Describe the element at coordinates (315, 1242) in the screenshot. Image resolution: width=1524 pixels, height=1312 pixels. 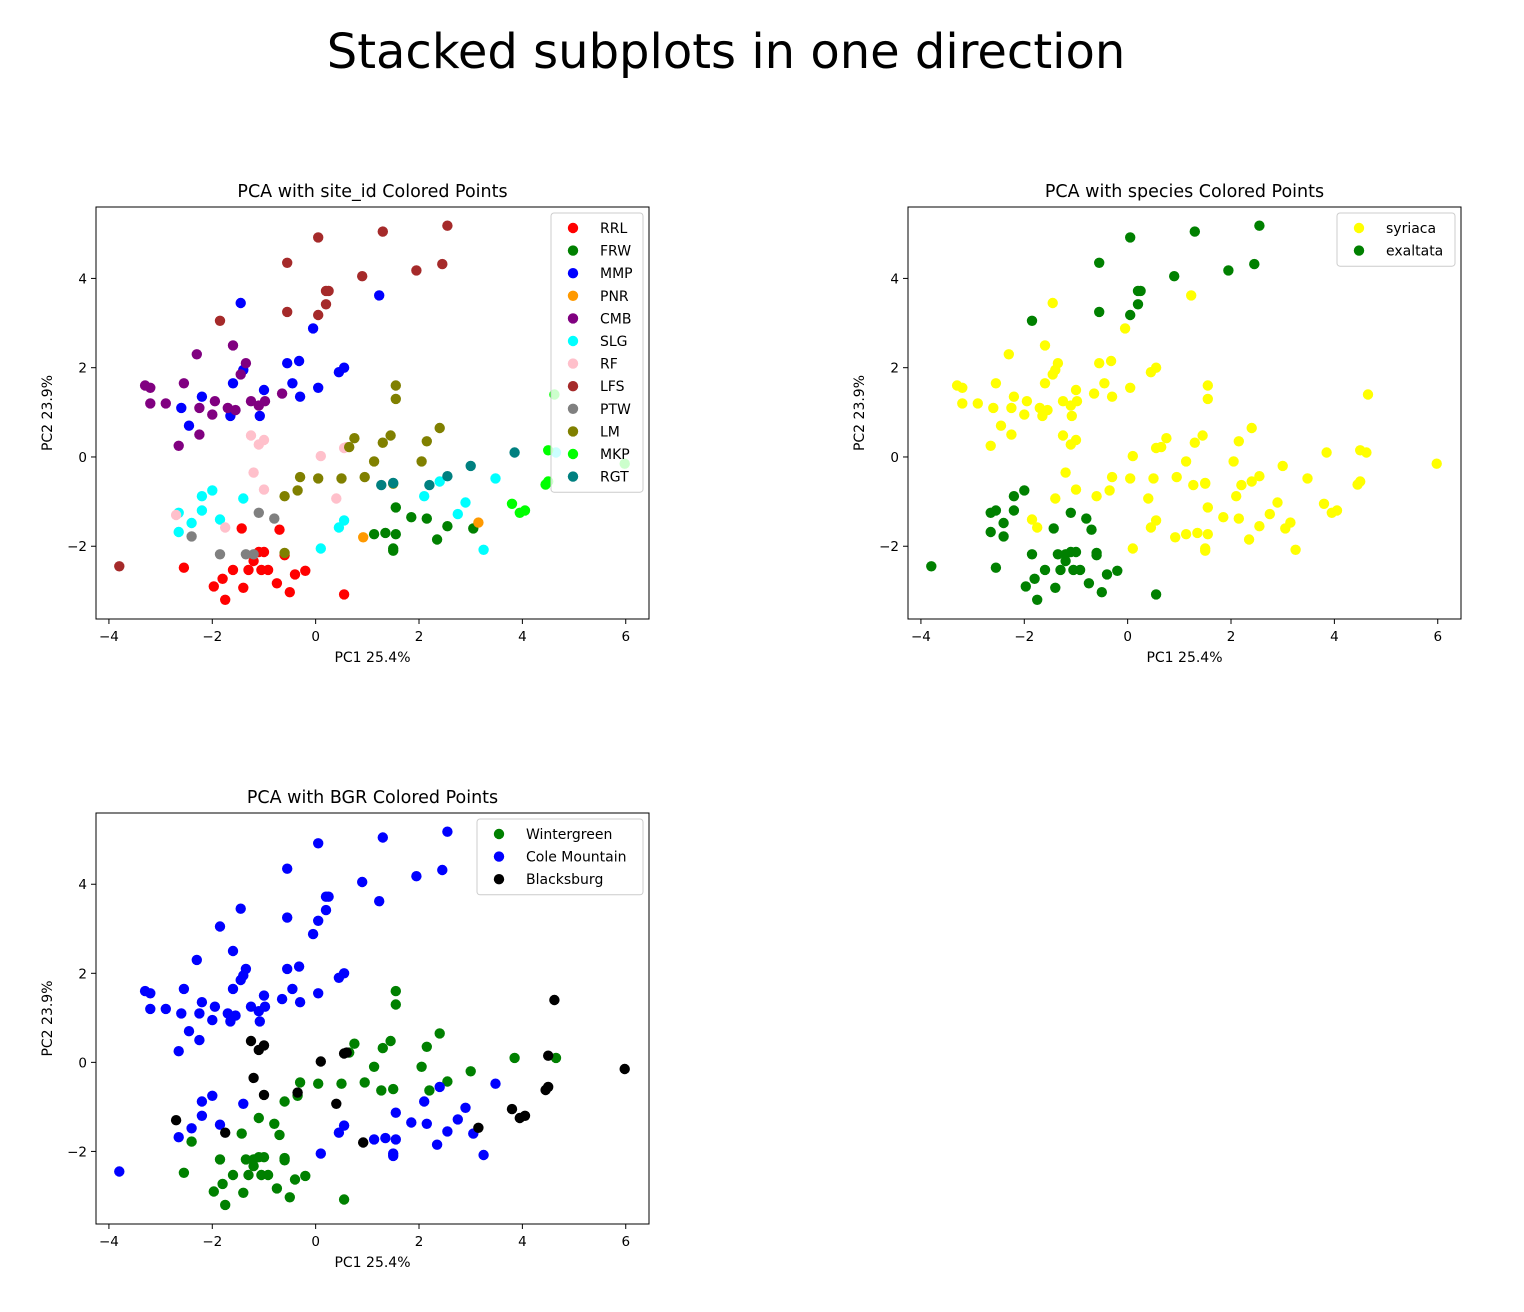
I see `x-tick-label: 0` at that location.